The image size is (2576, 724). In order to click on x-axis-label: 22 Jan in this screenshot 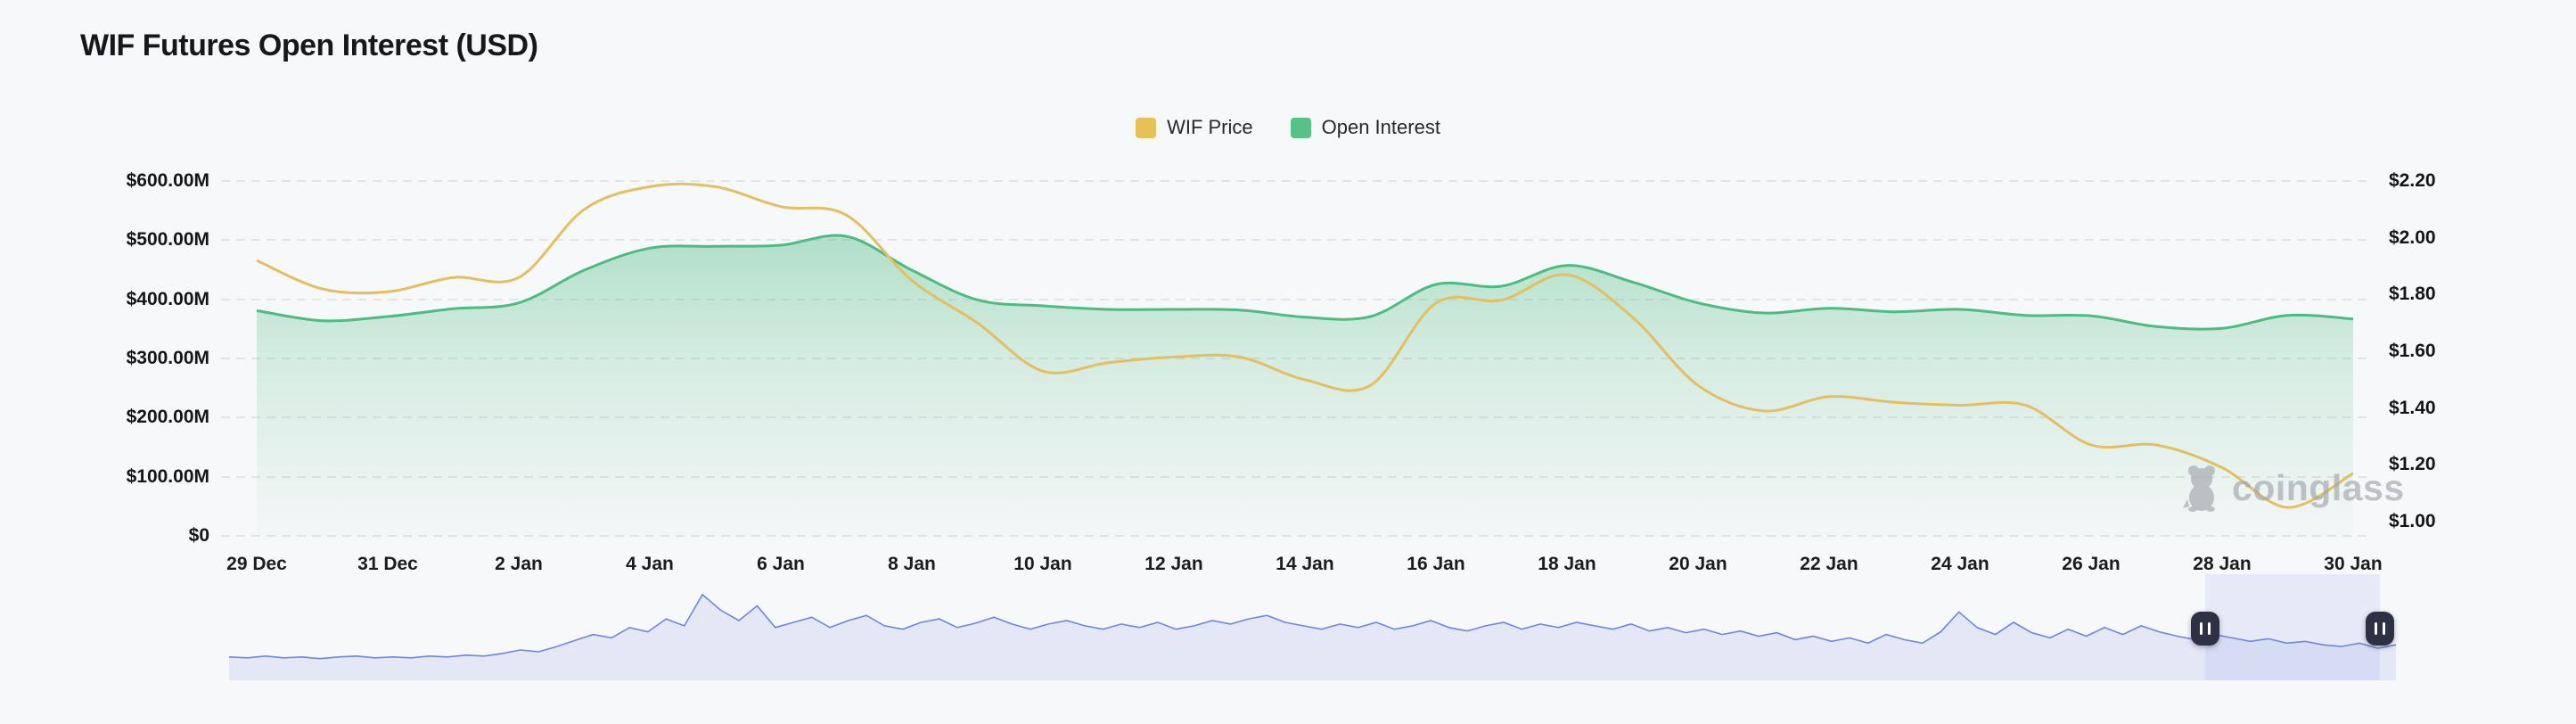, I will do `click(1829, 564)`.